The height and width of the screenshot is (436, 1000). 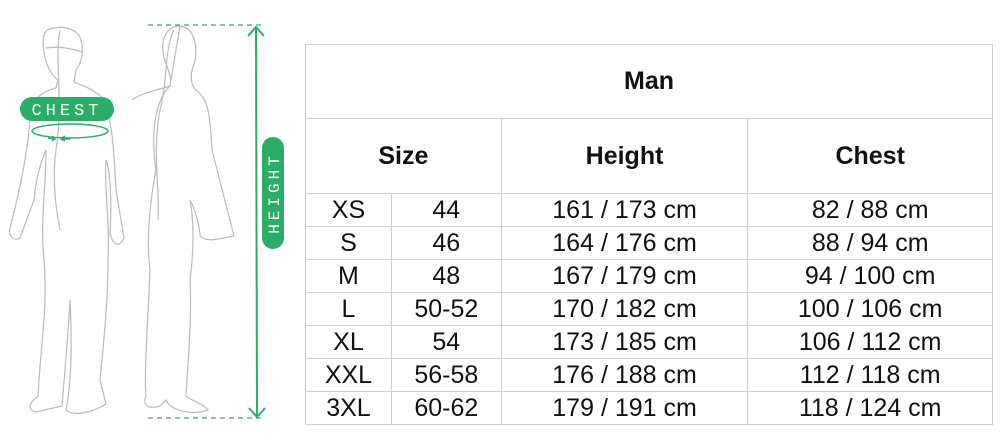 What do you see at coordinates (870, 276) in the screenshot?
I see `cell-chest: 94 / 100 cm` at bounding box center [870, 276].